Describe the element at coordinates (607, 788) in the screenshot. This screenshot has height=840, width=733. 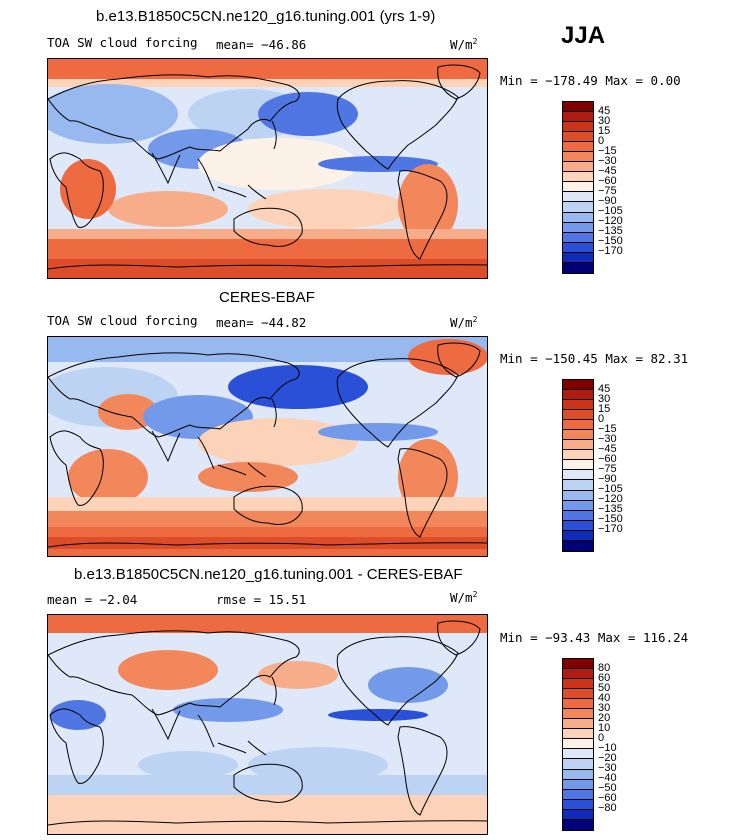
I see `colorbar-tick-label: −50` at that location.